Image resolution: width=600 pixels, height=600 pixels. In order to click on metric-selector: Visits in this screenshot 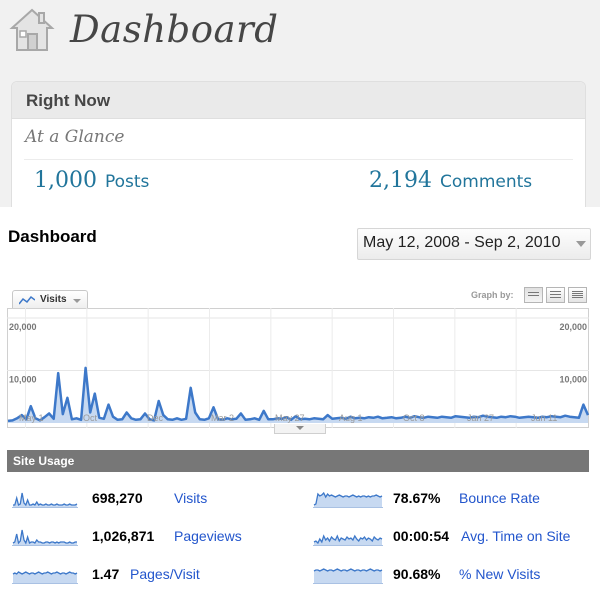, I will do `click(50, 299)`.